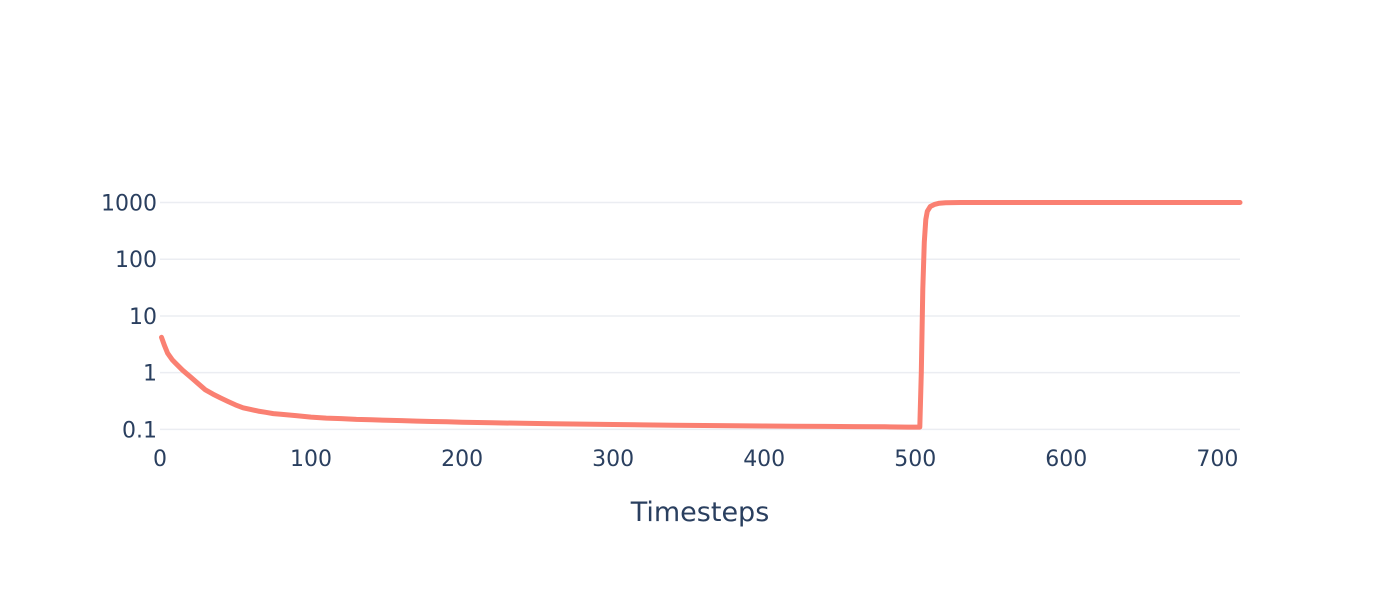 This screenshot has width=1400, height=600. Describe the element at coordinates (136, 260) in the screenshot. I see `y-tick-label: 100` at that location.